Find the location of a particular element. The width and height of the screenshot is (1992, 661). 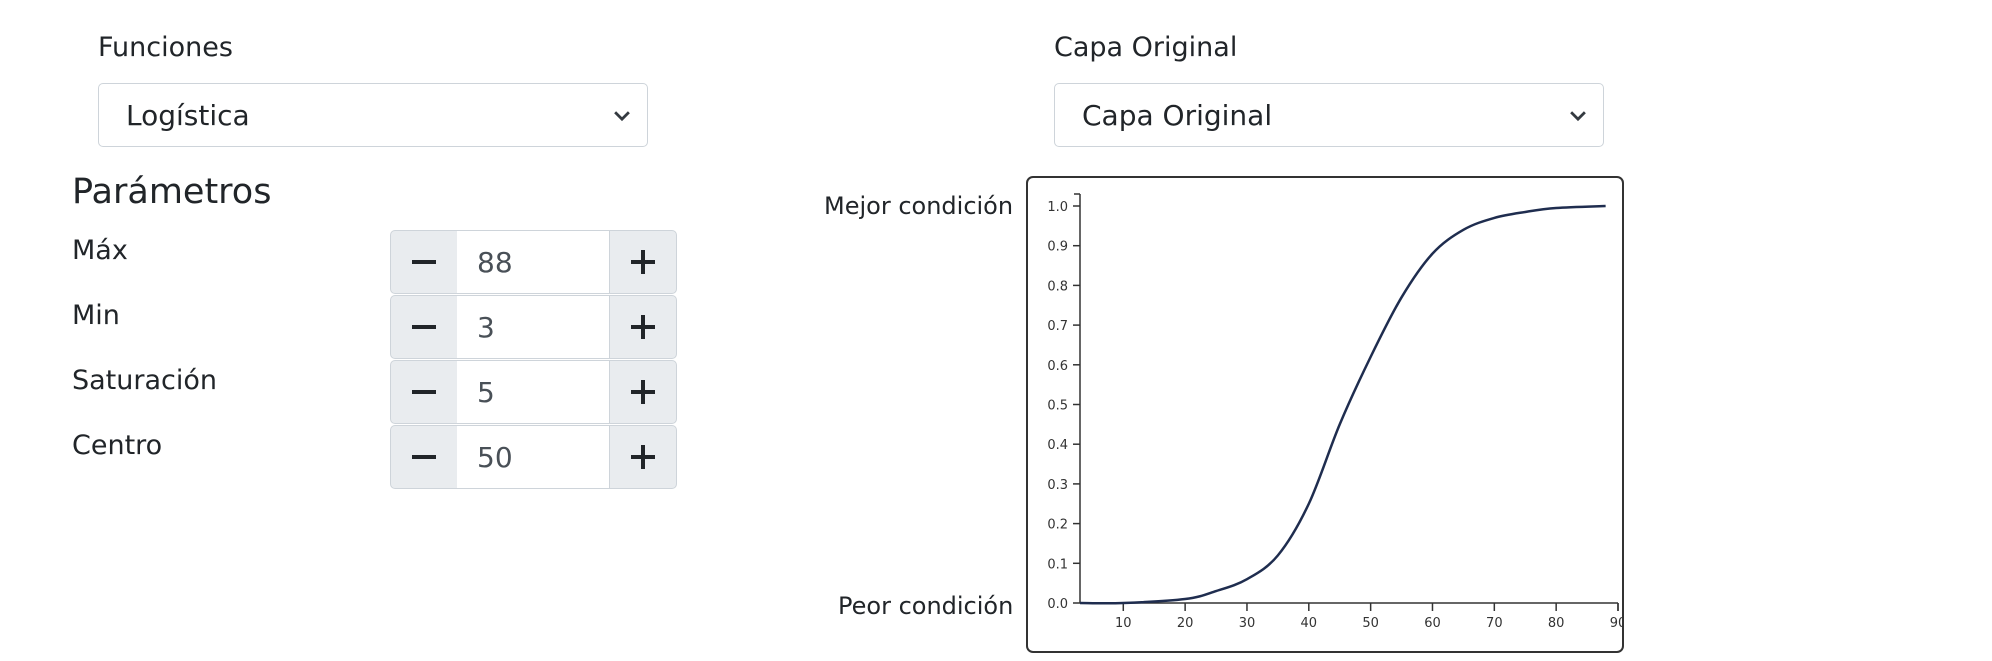

max-increment-button is located at coordinates (643, 262).